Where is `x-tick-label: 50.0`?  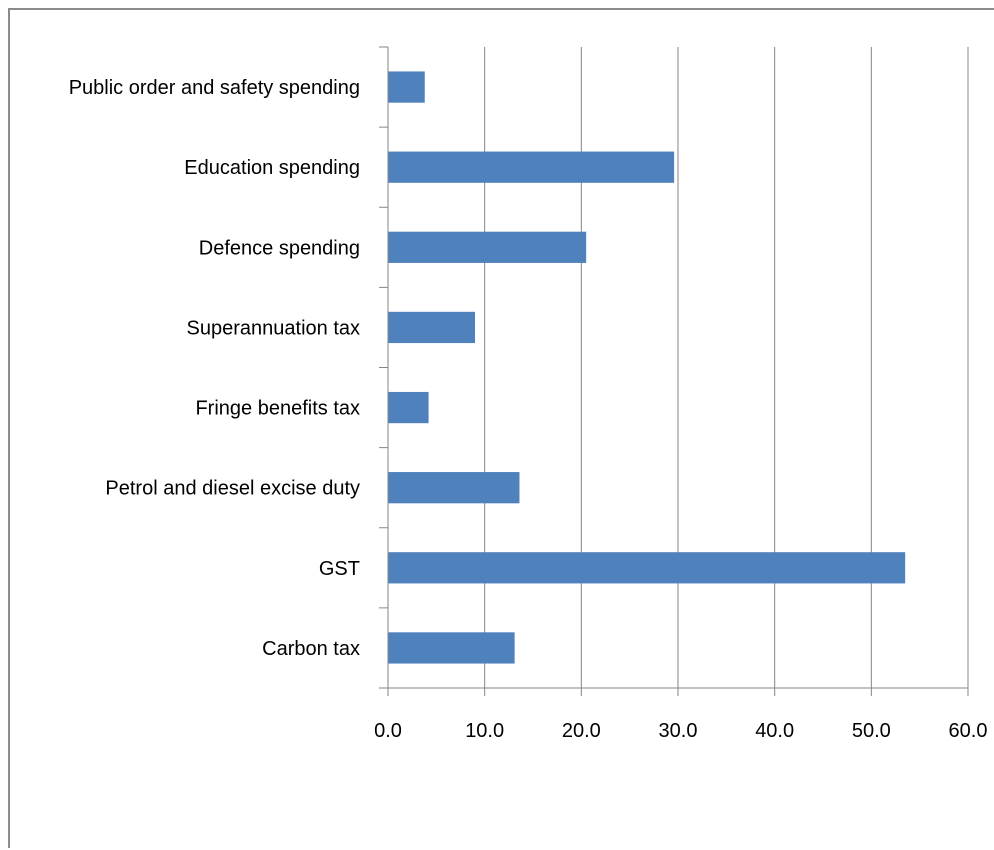 x-tick-label: 50.0 is located at coordinates (871, 731).